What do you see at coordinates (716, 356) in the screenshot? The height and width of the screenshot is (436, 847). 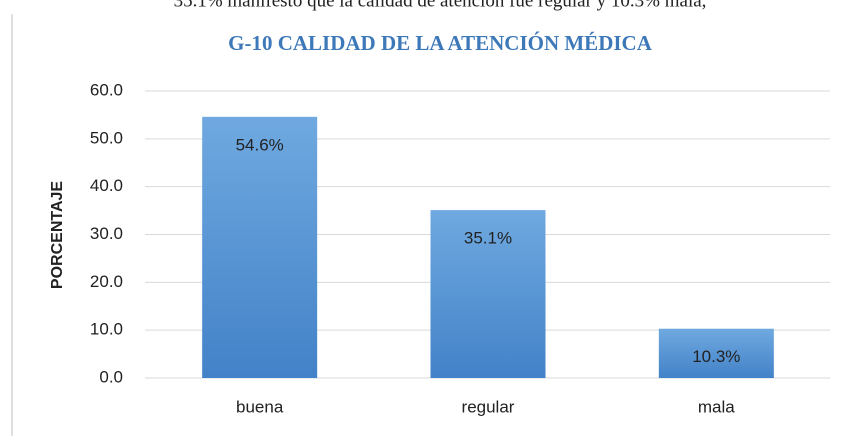 I see `value-label: 10.3%` at bounding box center [716, 356].